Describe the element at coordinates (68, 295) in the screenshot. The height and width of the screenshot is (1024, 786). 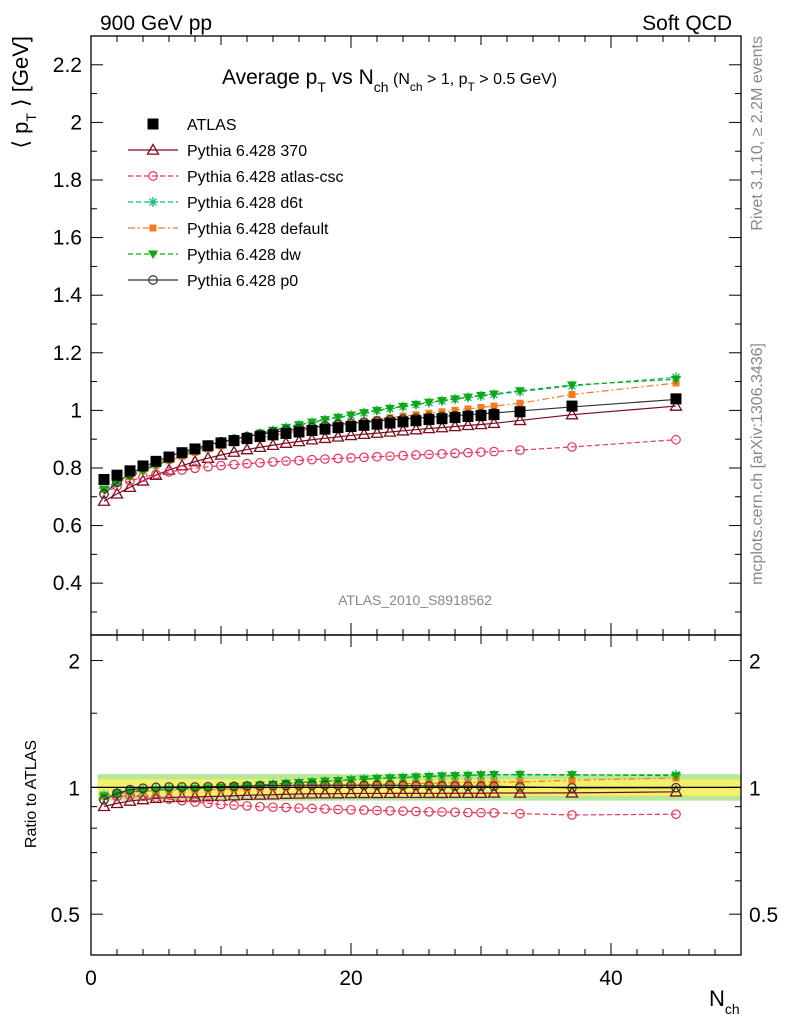
I see `y-tick-label: 1.4` at that location.